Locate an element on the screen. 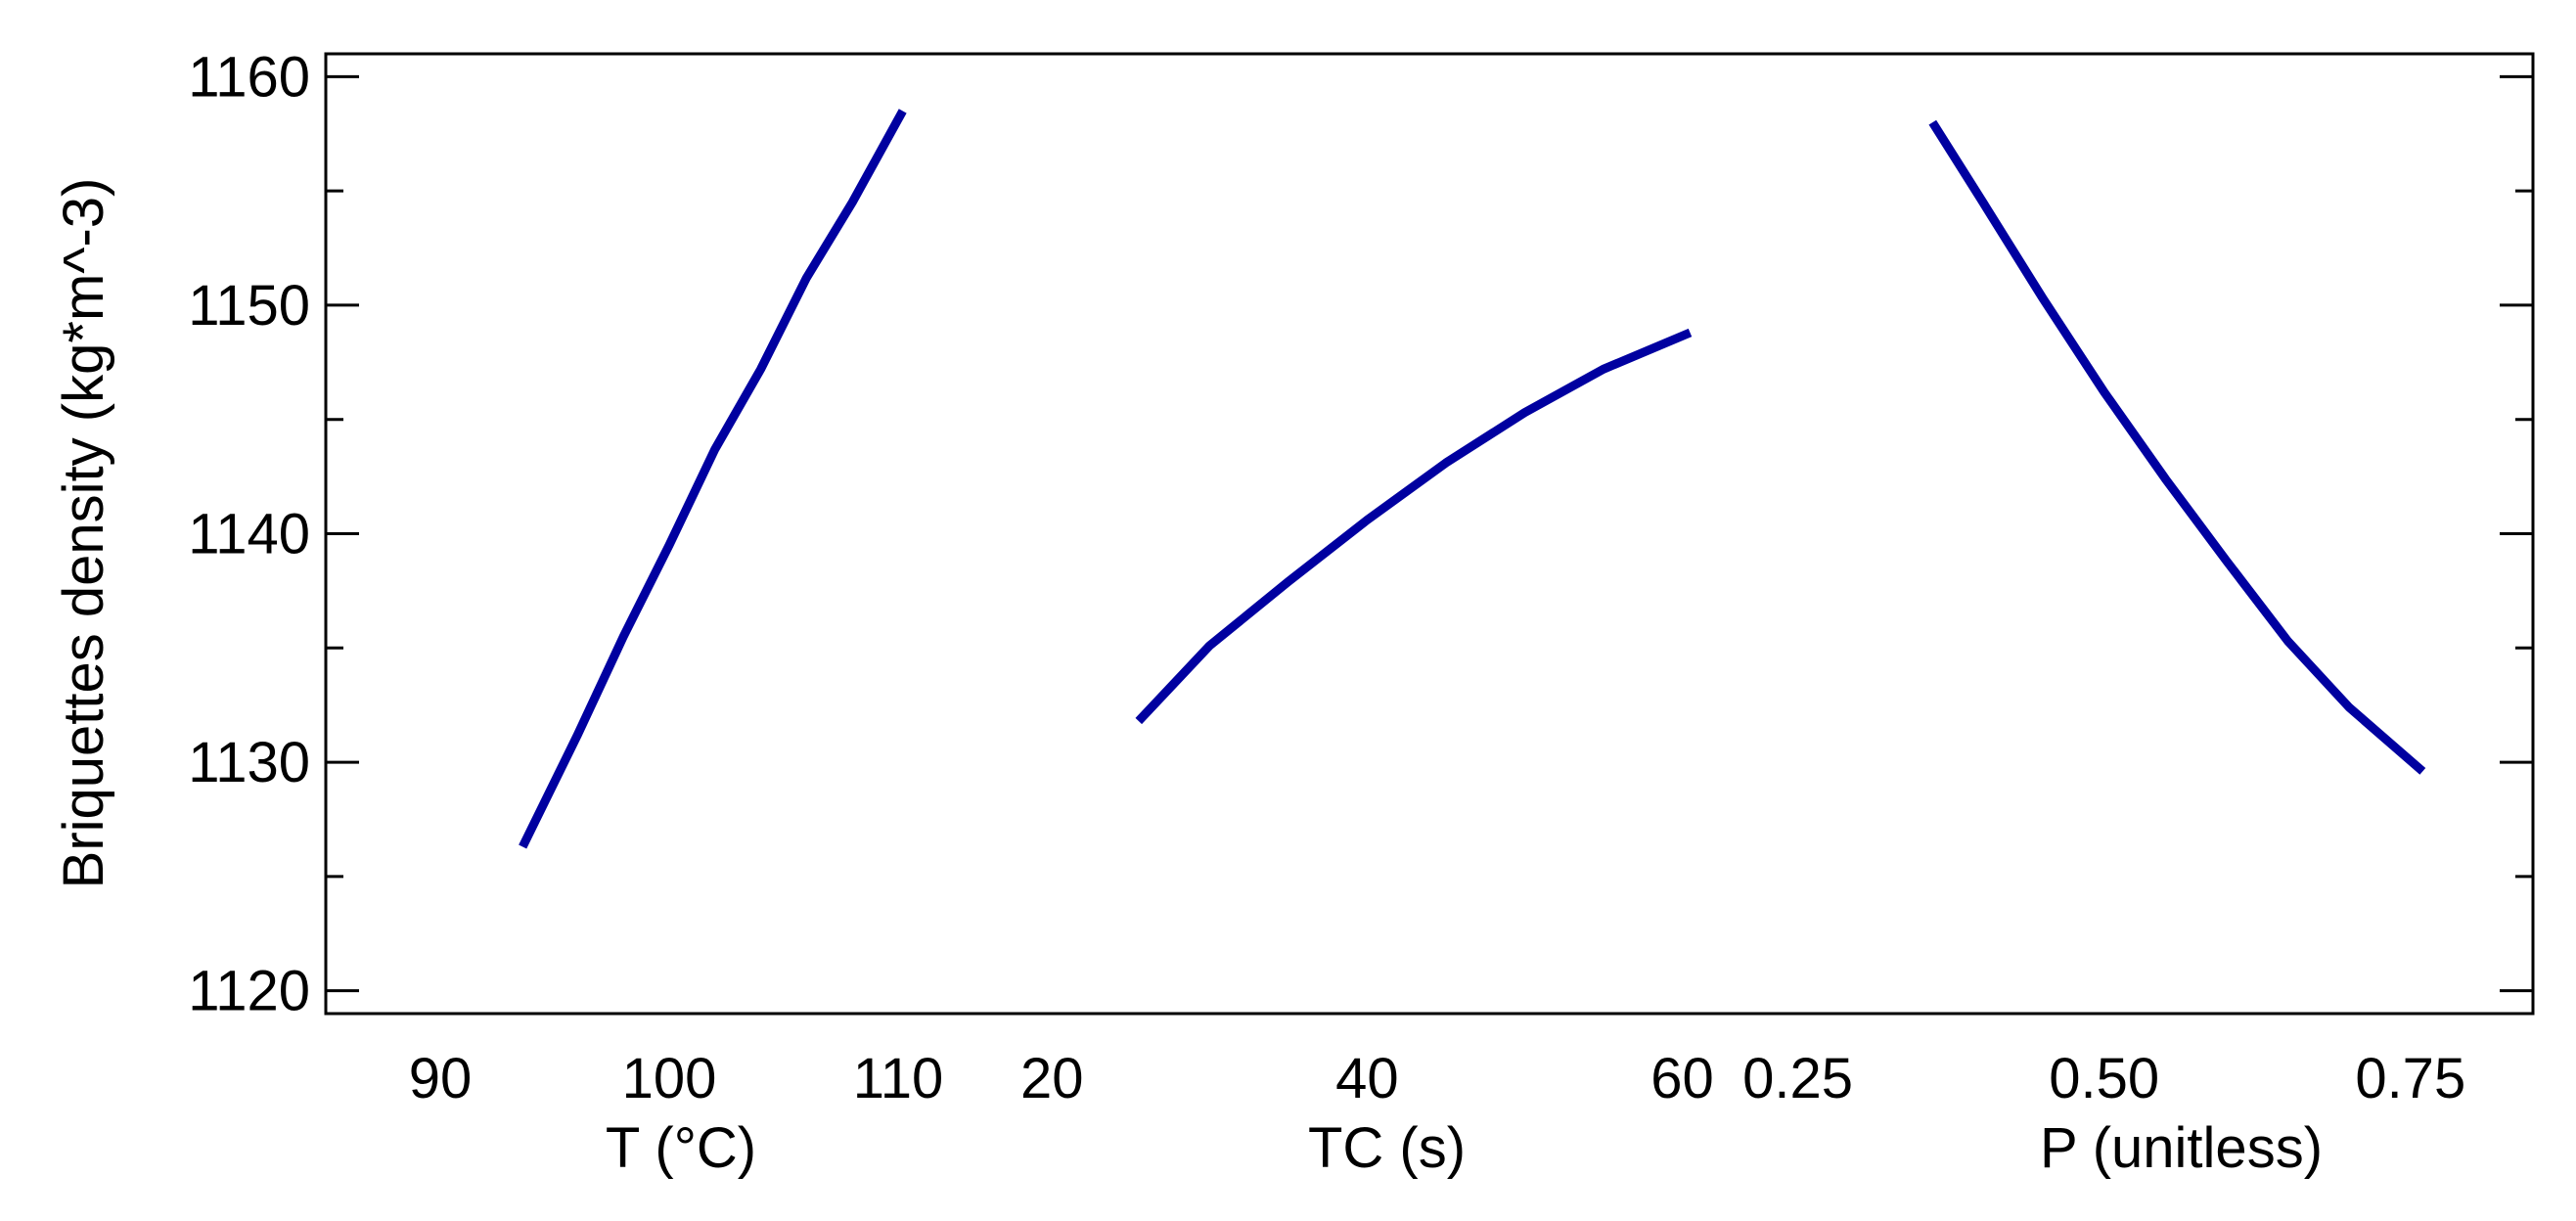  x-tick-label: 100 is located at coordinates (669, 1078).